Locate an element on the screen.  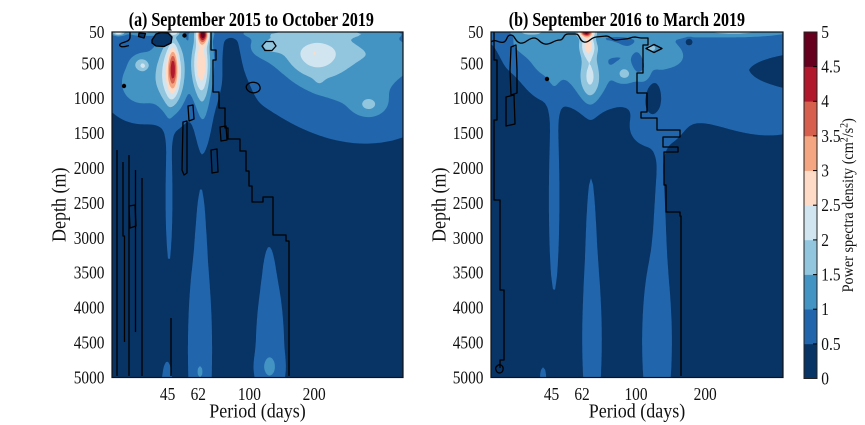
svg-text:(b) September 2016 to March 20: (b) September 2016 to March 2019 is located at coordinates (627, 20).